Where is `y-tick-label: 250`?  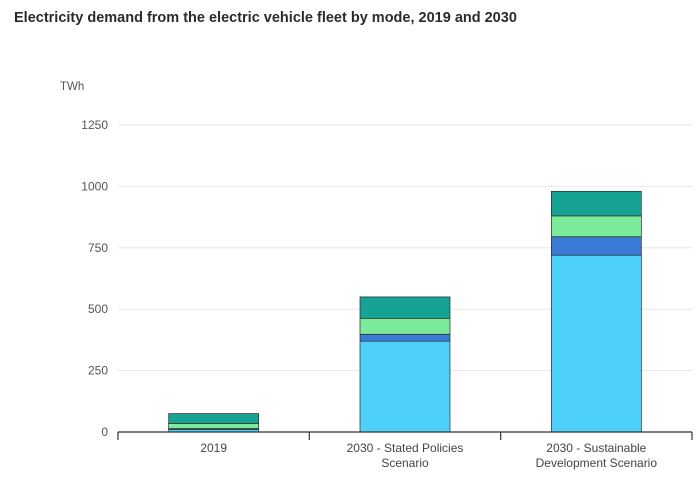
y-tick-label: 250 is located at coordinates (98, 371).